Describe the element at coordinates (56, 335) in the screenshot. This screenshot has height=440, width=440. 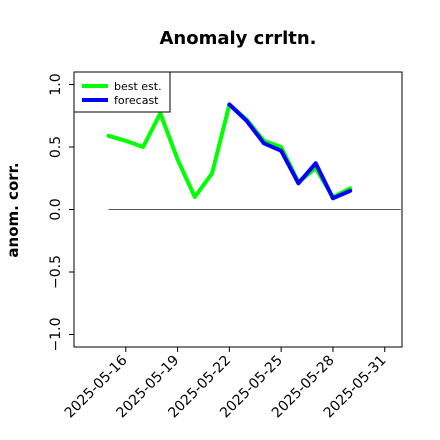
I see `y-tick-label: −1.0` at that location.